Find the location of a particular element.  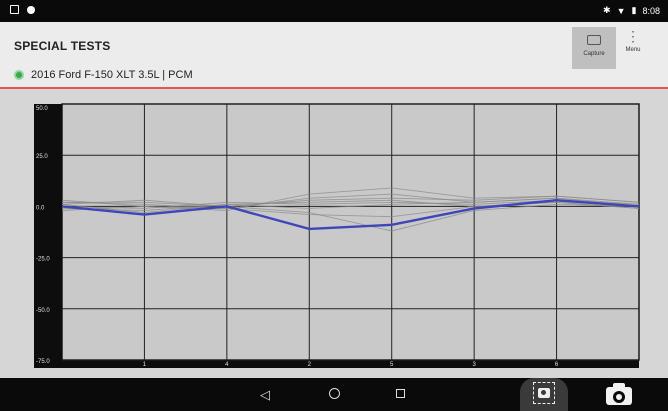

y-tick-label: 25.0 is located at coordinates (42, 157).